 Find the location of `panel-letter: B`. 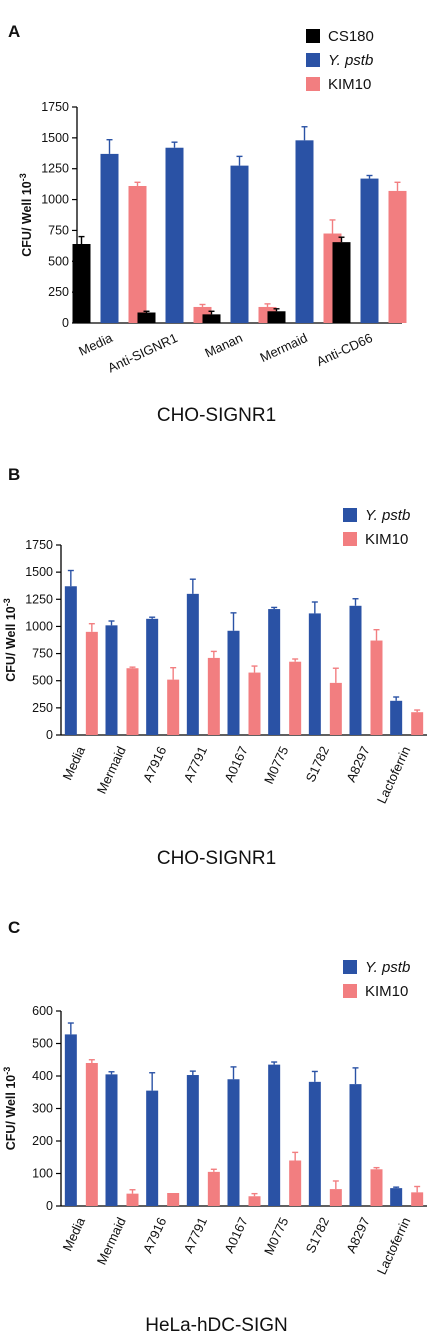

panel-letter: B is located at coordinates (14, 474).